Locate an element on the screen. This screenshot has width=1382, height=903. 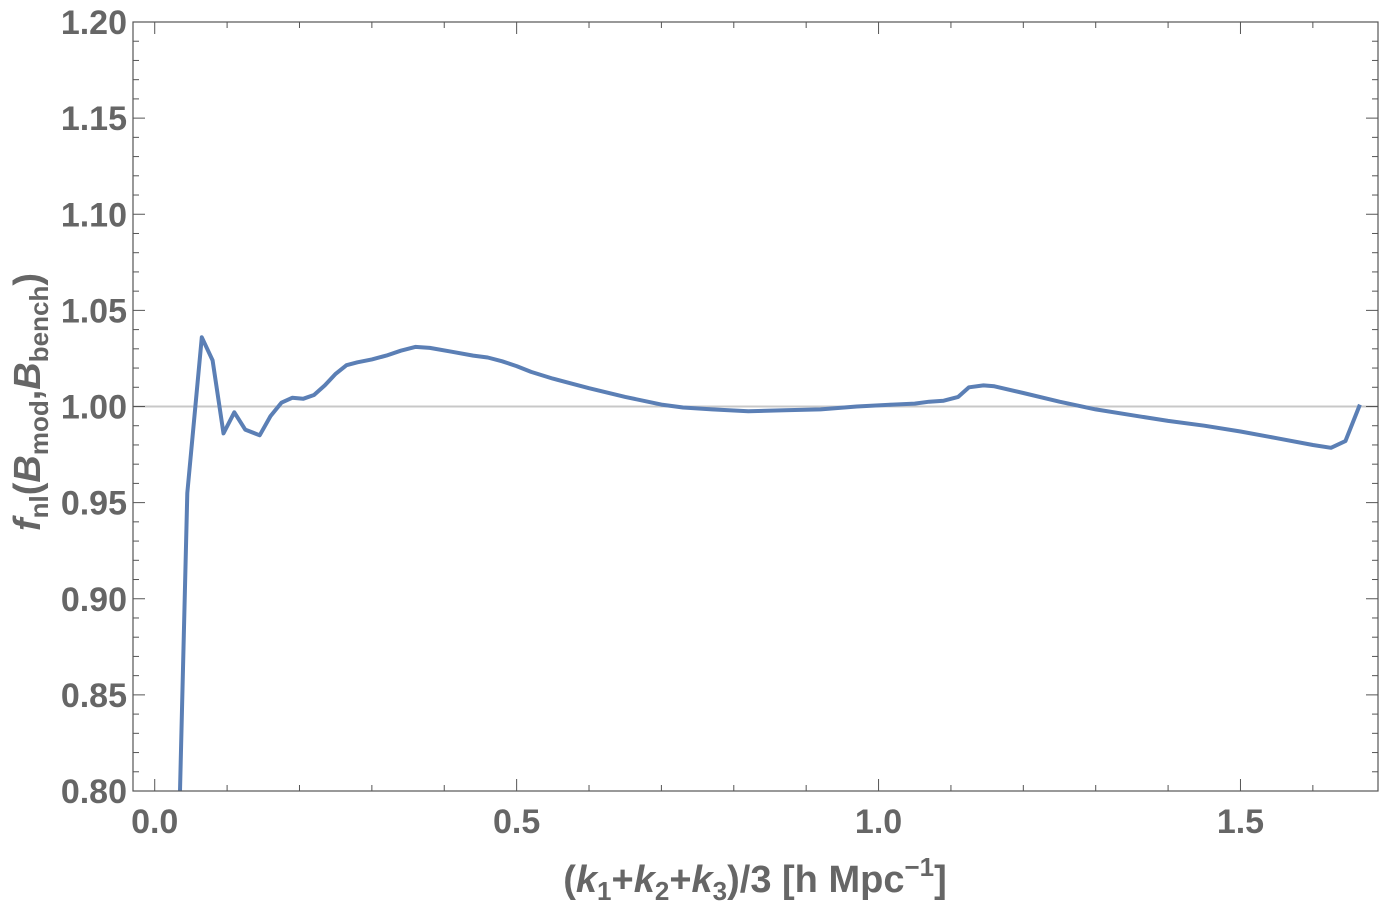
y-axis-label-open: ( is located at coordinates (28, 488).